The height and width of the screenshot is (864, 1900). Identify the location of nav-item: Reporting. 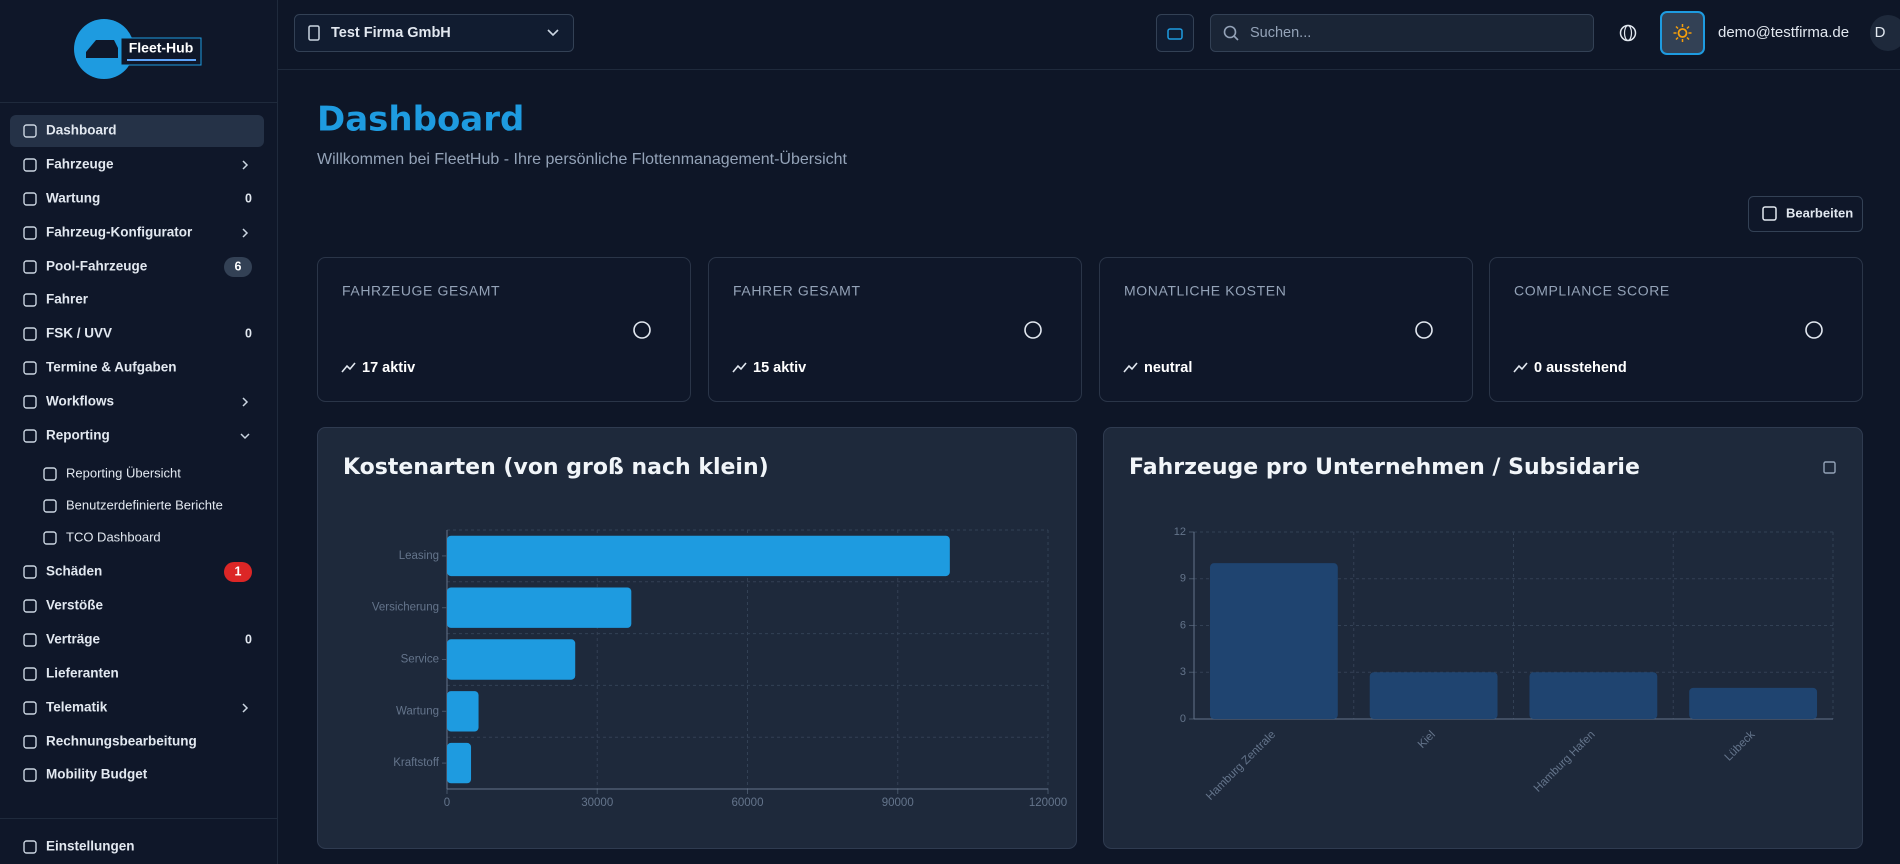
(78, 435).